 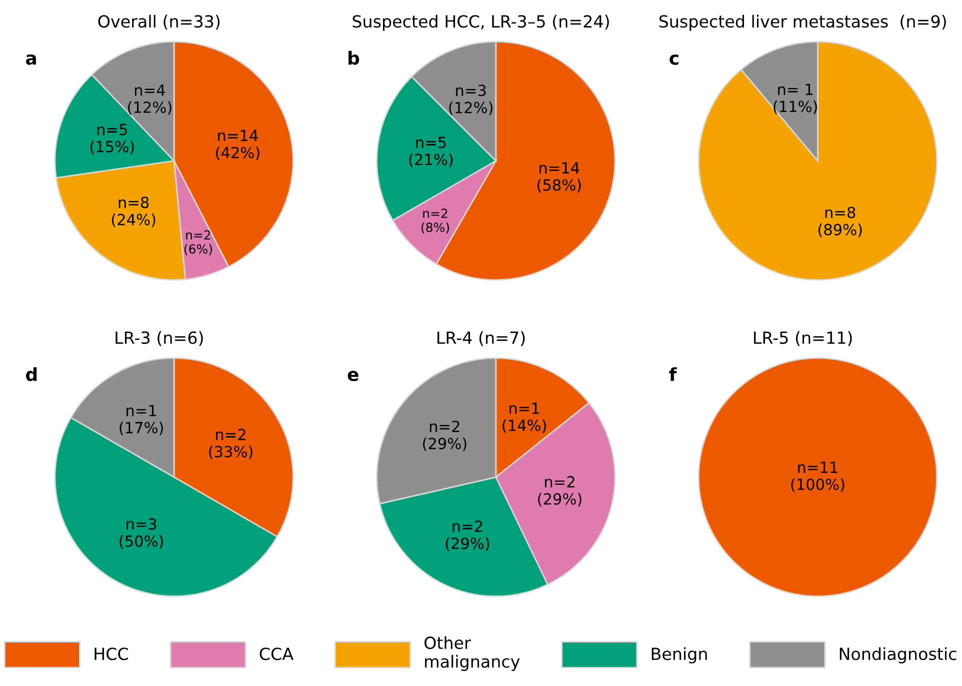 I want to click on chart-title: LR-5 (n=11), so click(x=803, y=338).